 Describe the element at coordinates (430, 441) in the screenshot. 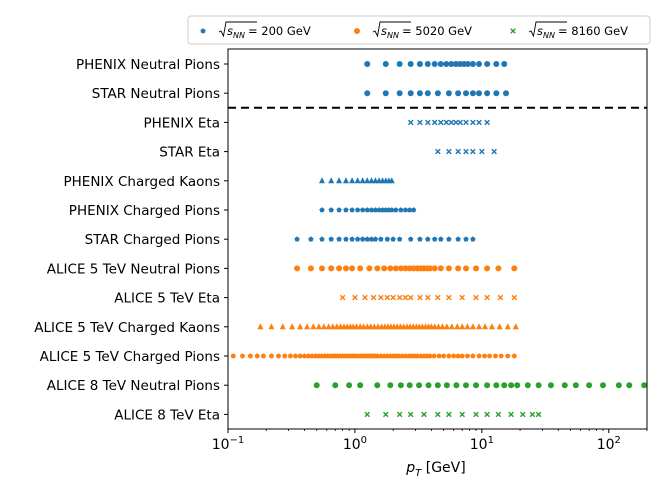

I see `x-axis: 10⁻¹ 10⁰ 10¹ 10²` at that location.